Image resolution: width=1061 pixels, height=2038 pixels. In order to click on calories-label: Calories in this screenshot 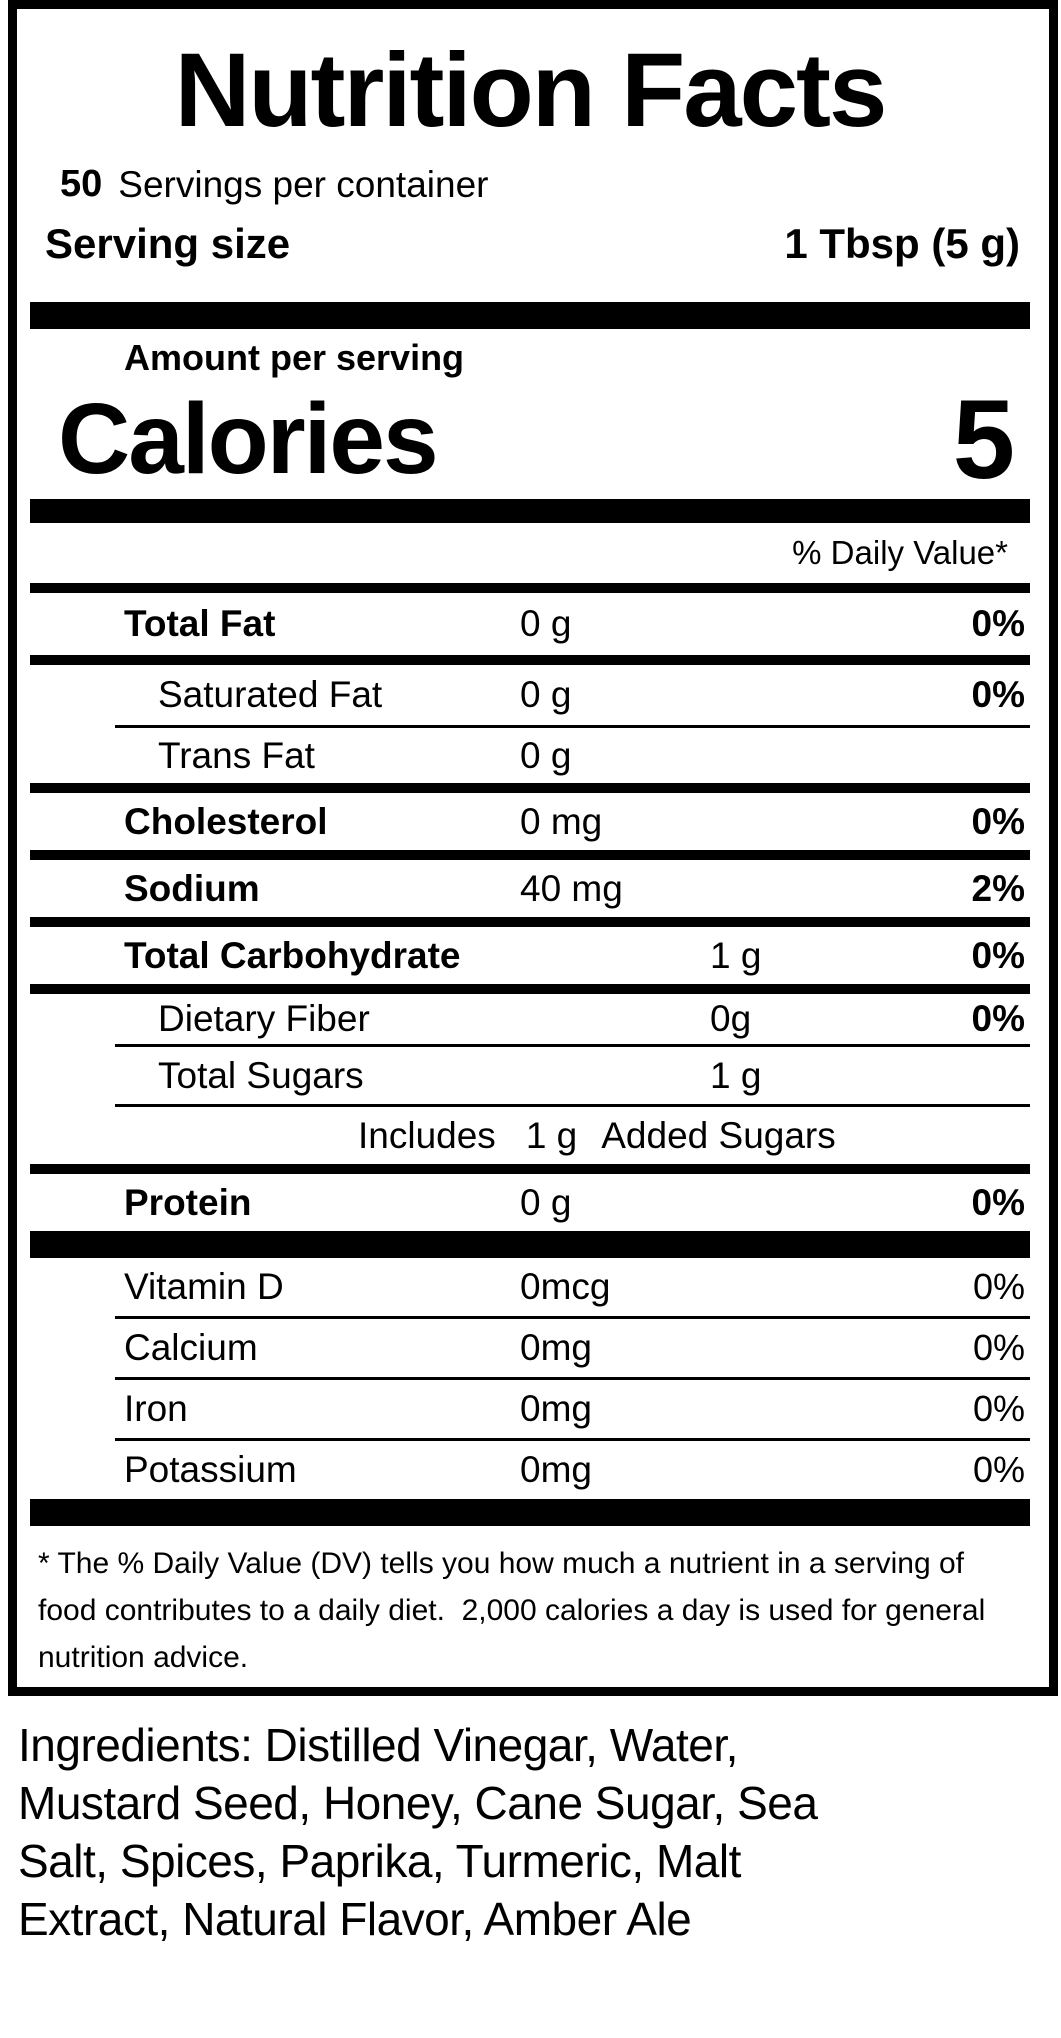, I will do `click(248, 438)`.